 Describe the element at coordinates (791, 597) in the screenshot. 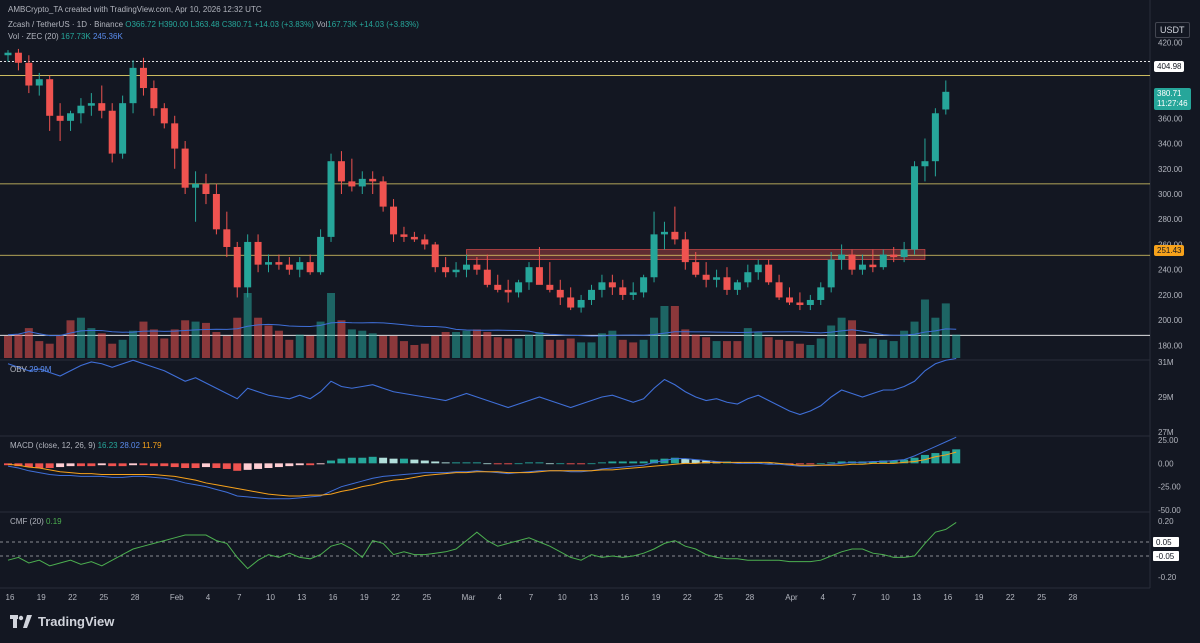

I see `x-axis-tick: Apr` at that location.